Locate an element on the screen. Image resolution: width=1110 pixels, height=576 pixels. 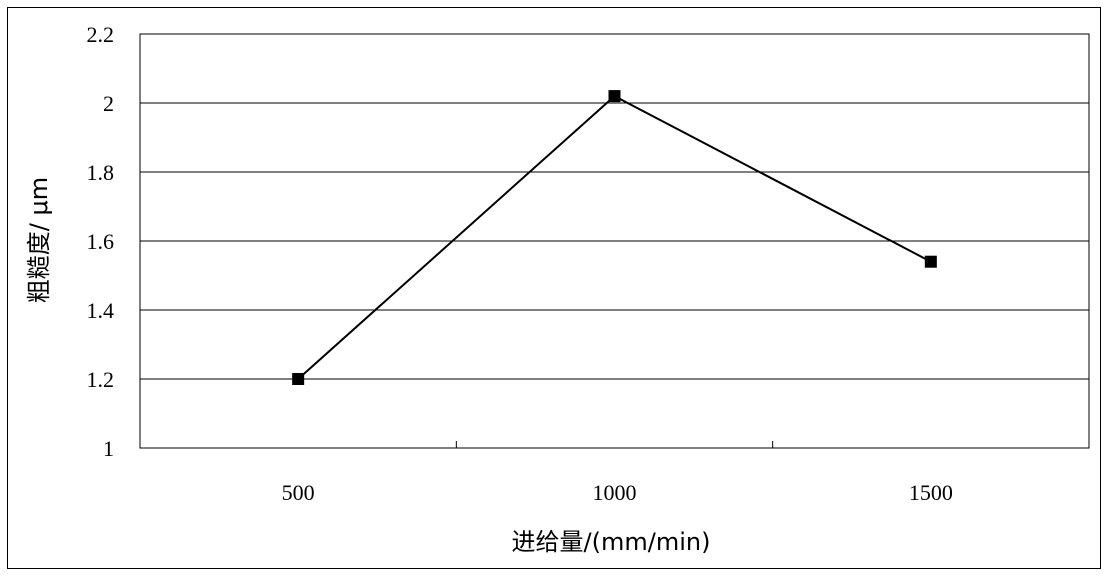
y-tick-label: 1.6 is located at coordinates (101, 241).